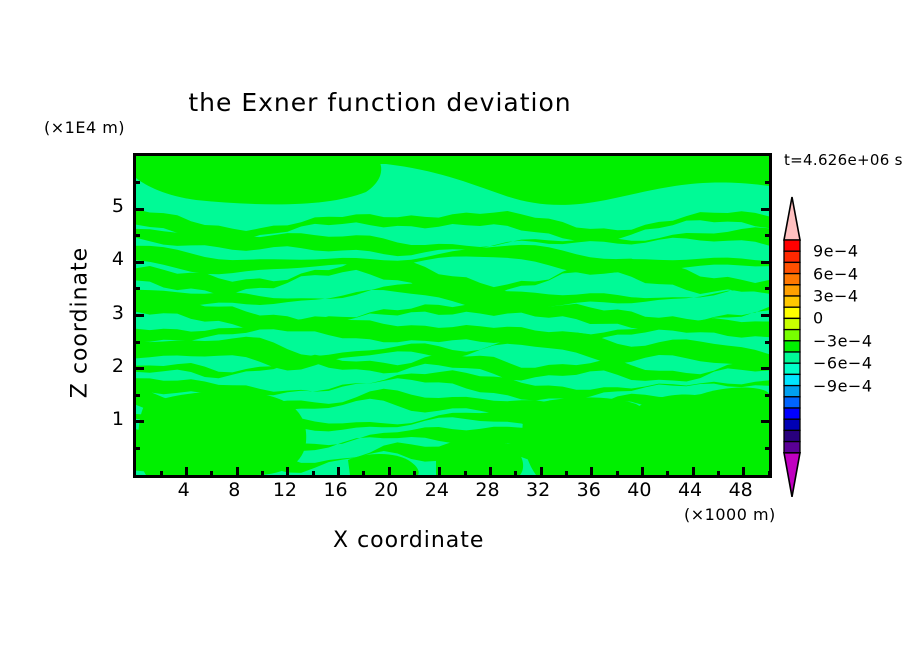 This screenshot has height=654, width=904. Describe the element at coordinates (690, 490) in the screenshot. I see `x-tick-label: 44` at that location.